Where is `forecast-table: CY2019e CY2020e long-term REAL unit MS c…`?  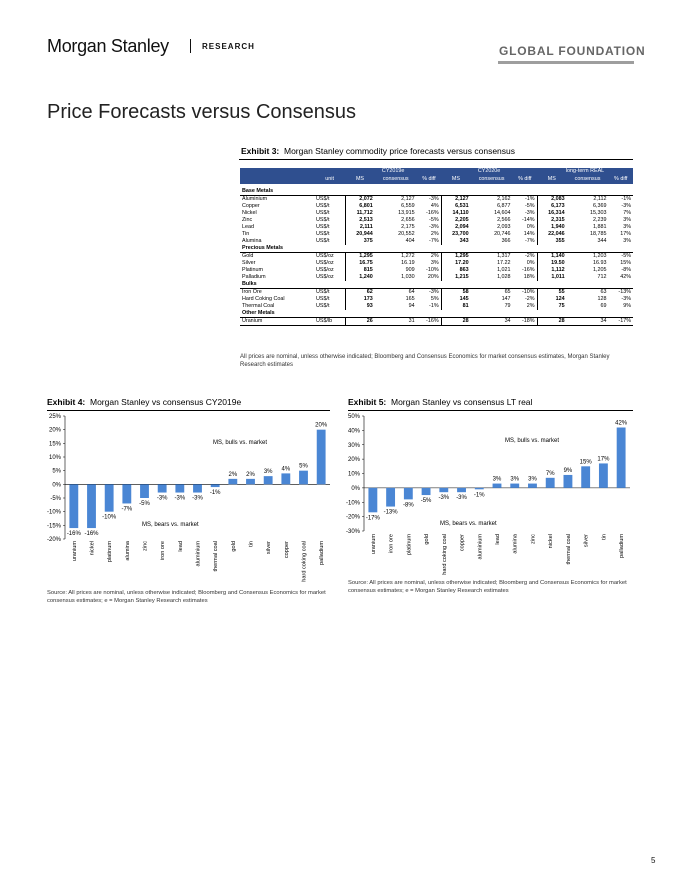
forecast-table: CY2019e CY2020e long-term REAL unit MS c… is located at coordinates (436, 247).